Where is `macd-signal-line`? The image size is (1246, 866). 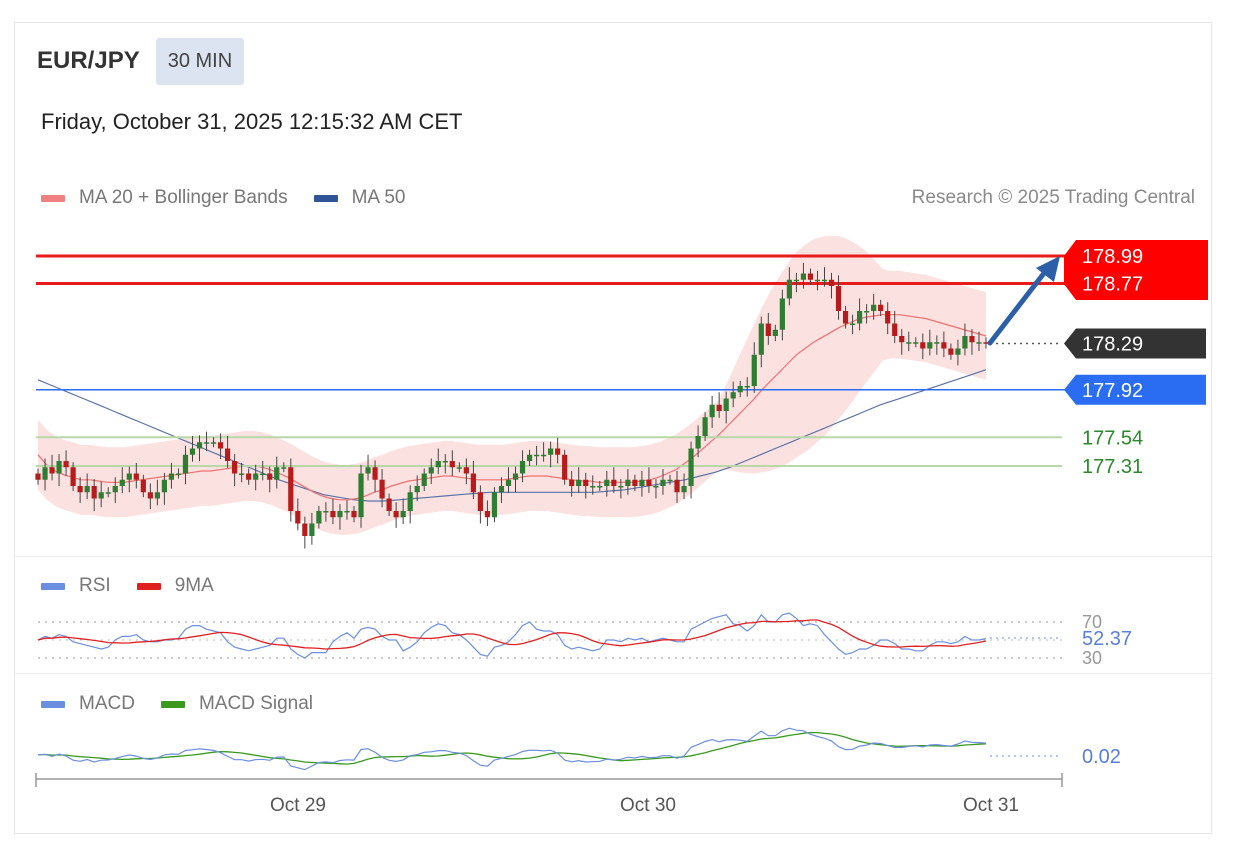 macd-signal-line is located at coordinates (512, 748).